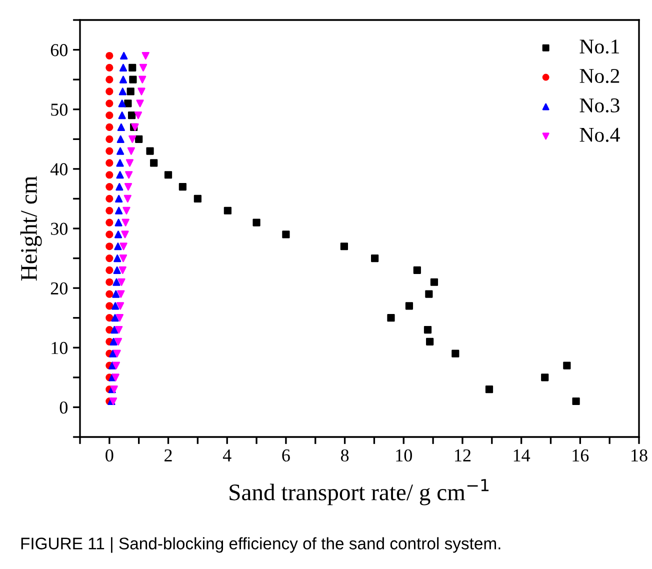  I want to click on x-tick-label: 0, so click(110, 455).